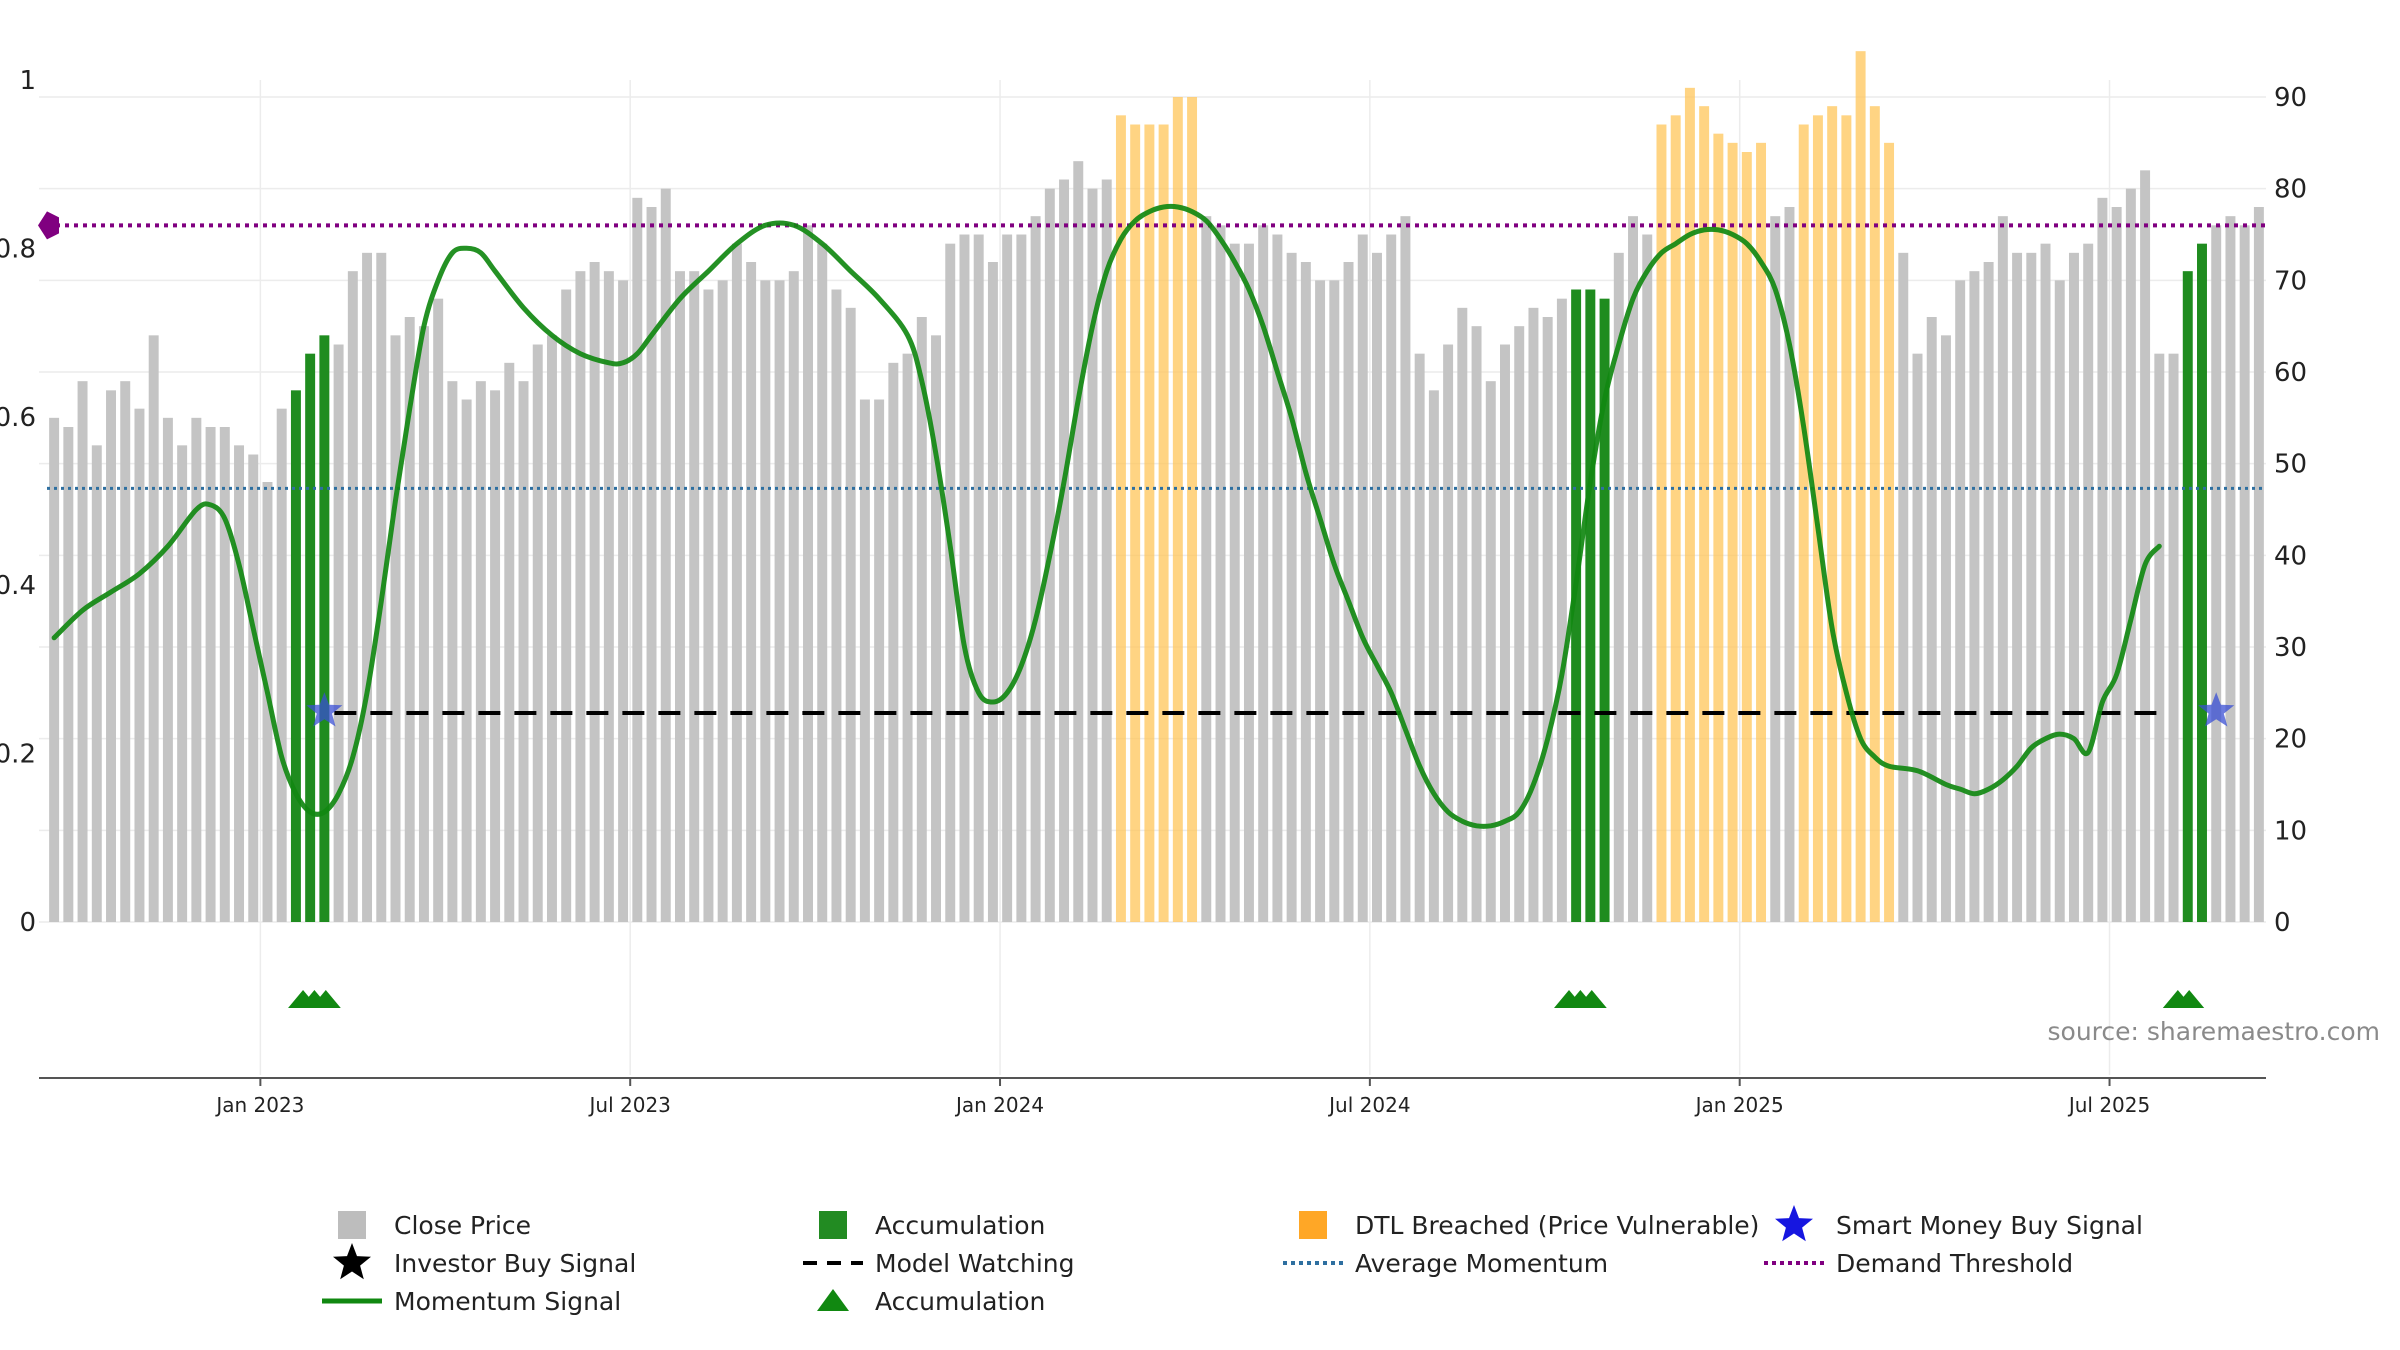  I want to click on x-tick-label: Jul 2024, so click(1368, 1105).